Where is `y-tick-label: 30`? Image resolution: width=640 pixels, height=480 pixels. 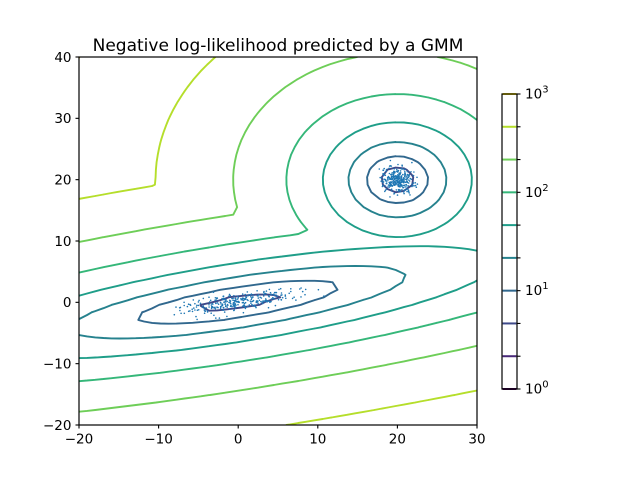 y-tick-label: 30 is located at coordinates (62, 119).